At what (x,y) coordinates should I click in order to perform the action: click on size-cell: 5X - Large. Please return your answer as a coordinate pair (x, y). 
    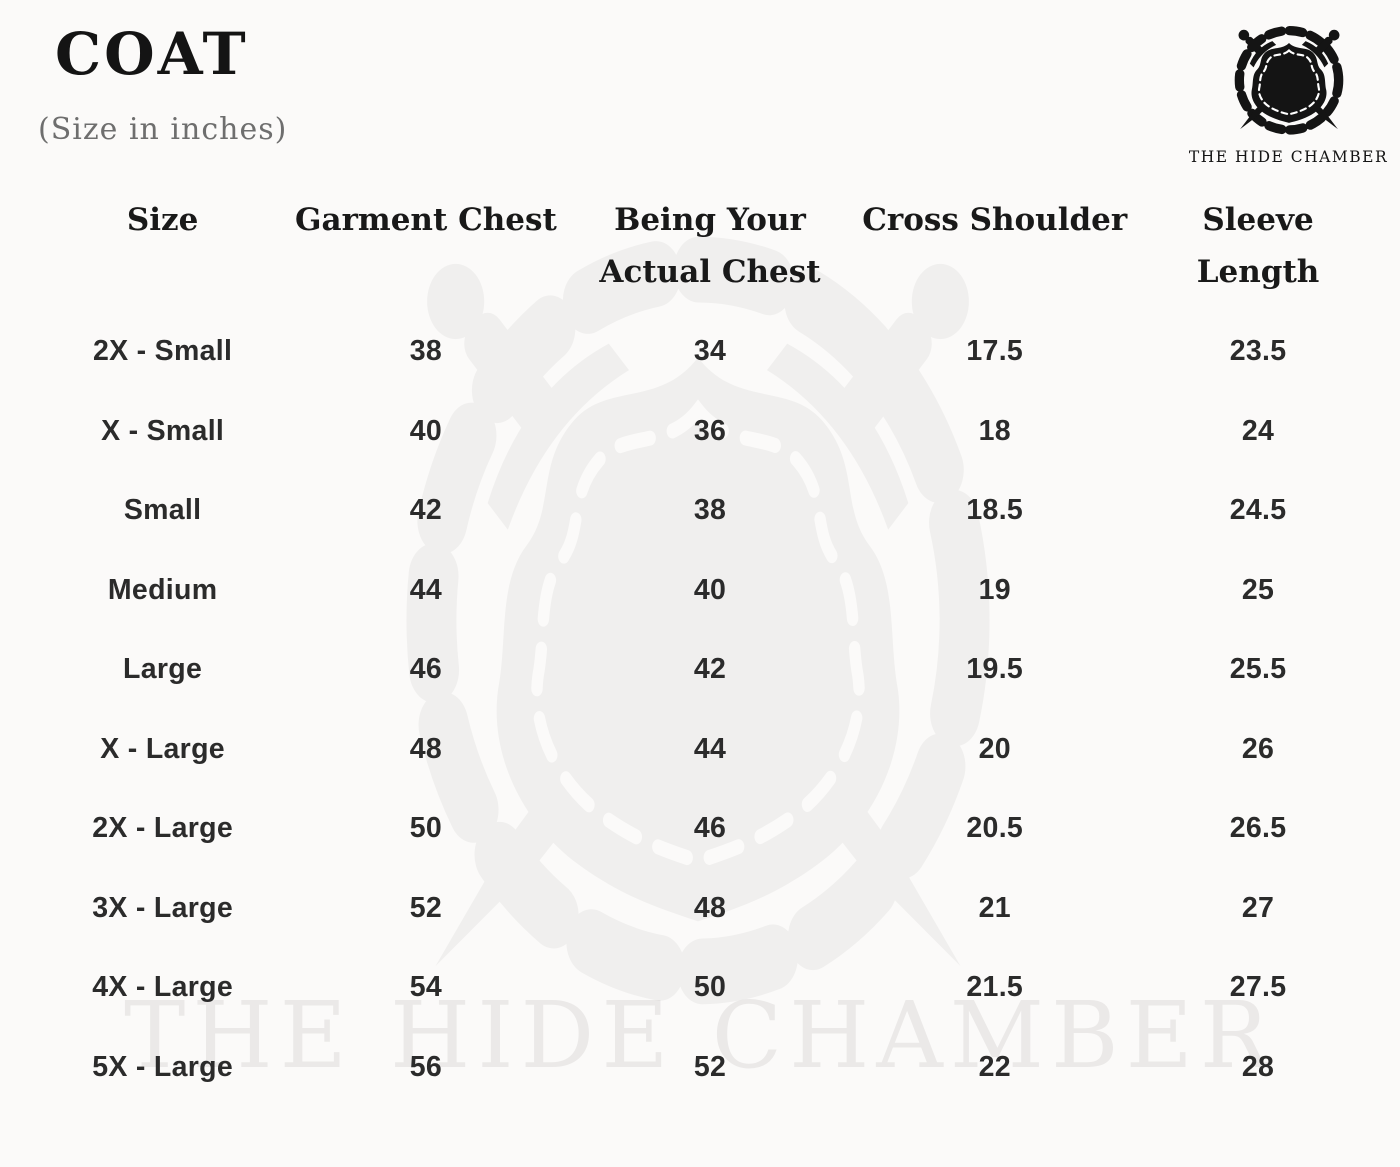
    Looking at the image, I should click on (162, 1066).